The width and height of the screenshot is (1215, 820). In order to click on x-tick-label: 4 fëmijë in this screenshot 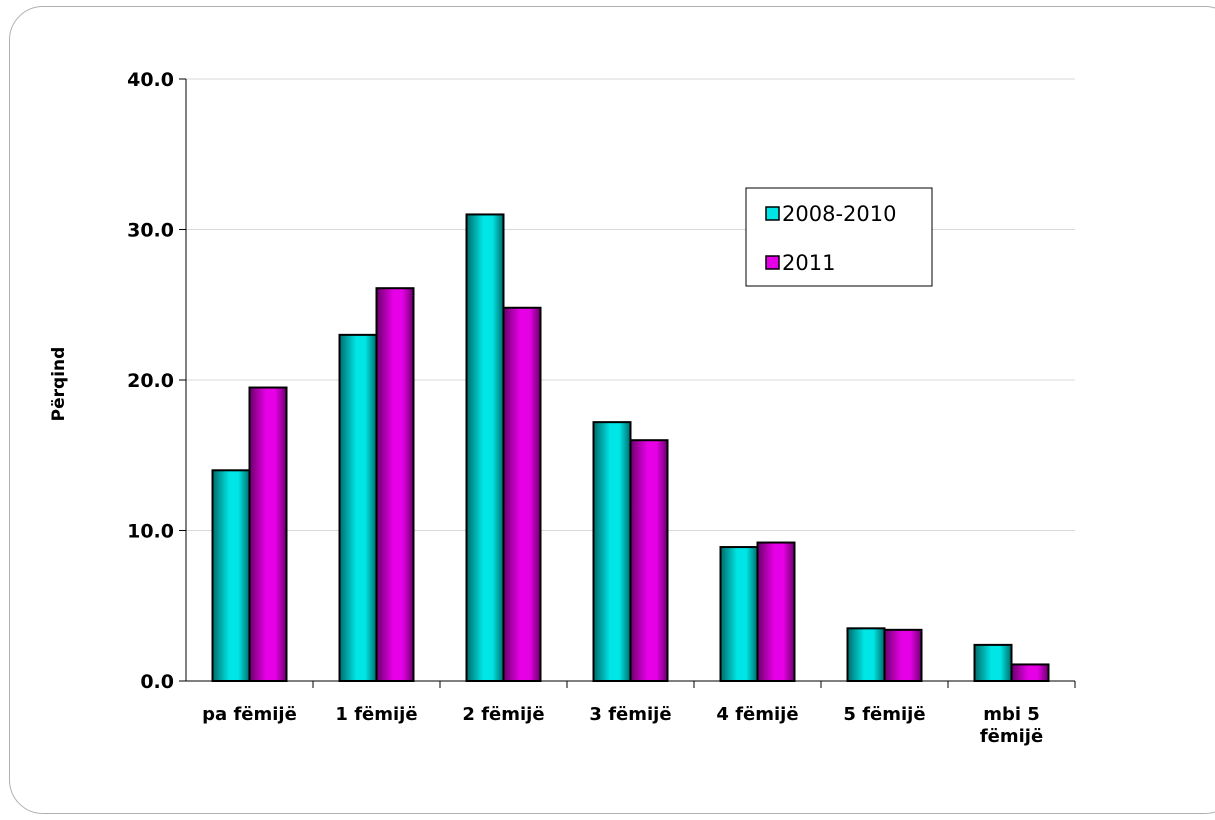, I will do `click(757, 714)`.